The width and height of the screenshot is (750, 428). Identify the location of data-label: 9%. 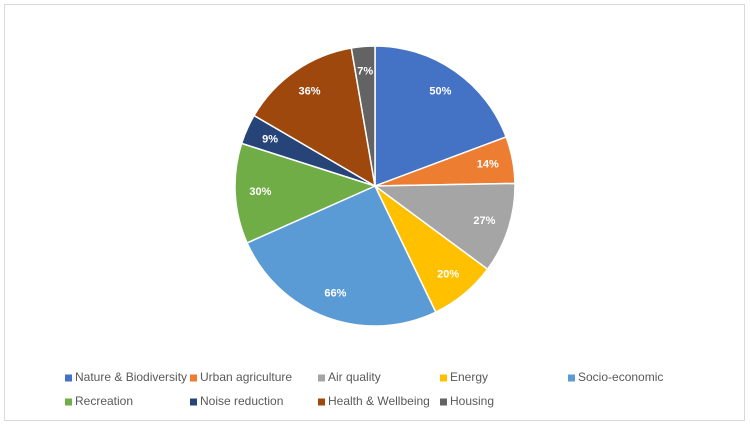
(270, 139).